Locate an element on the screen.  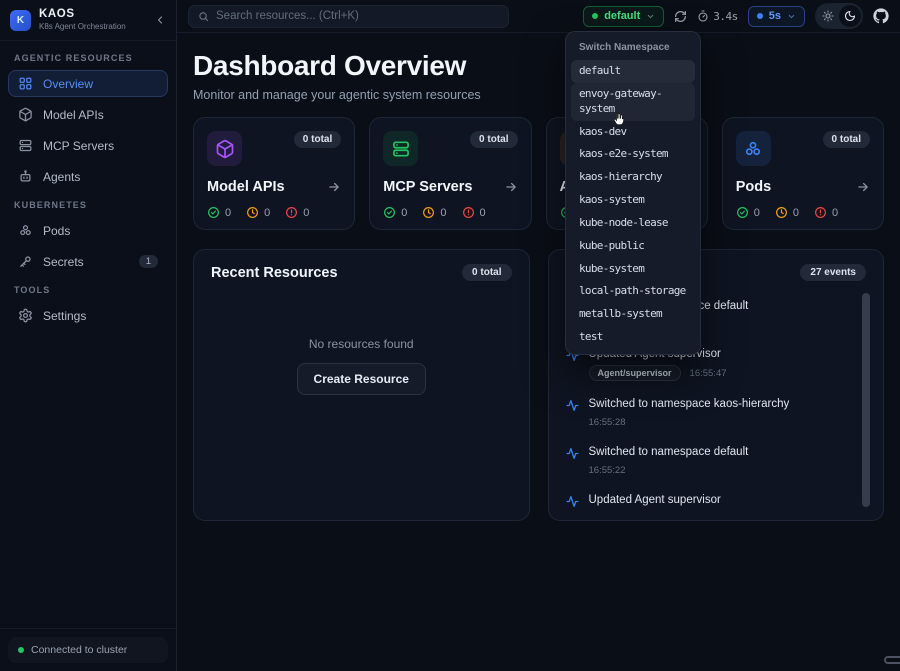
namespace-option-envoy-gateway-system: envoy-gateway-system is located at coordinates (633, 101).